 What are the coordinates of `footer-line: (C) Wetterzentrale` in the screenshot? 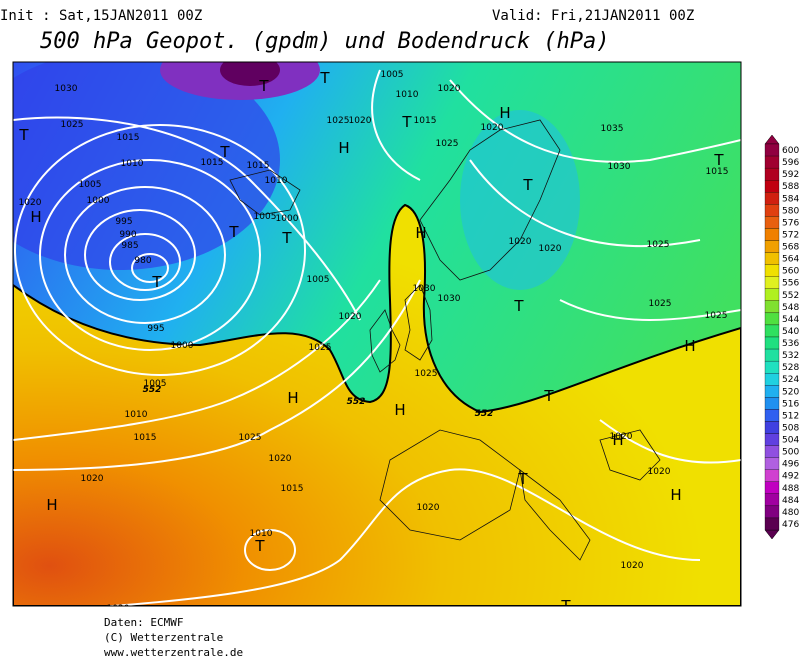 It's located at (163, 637).